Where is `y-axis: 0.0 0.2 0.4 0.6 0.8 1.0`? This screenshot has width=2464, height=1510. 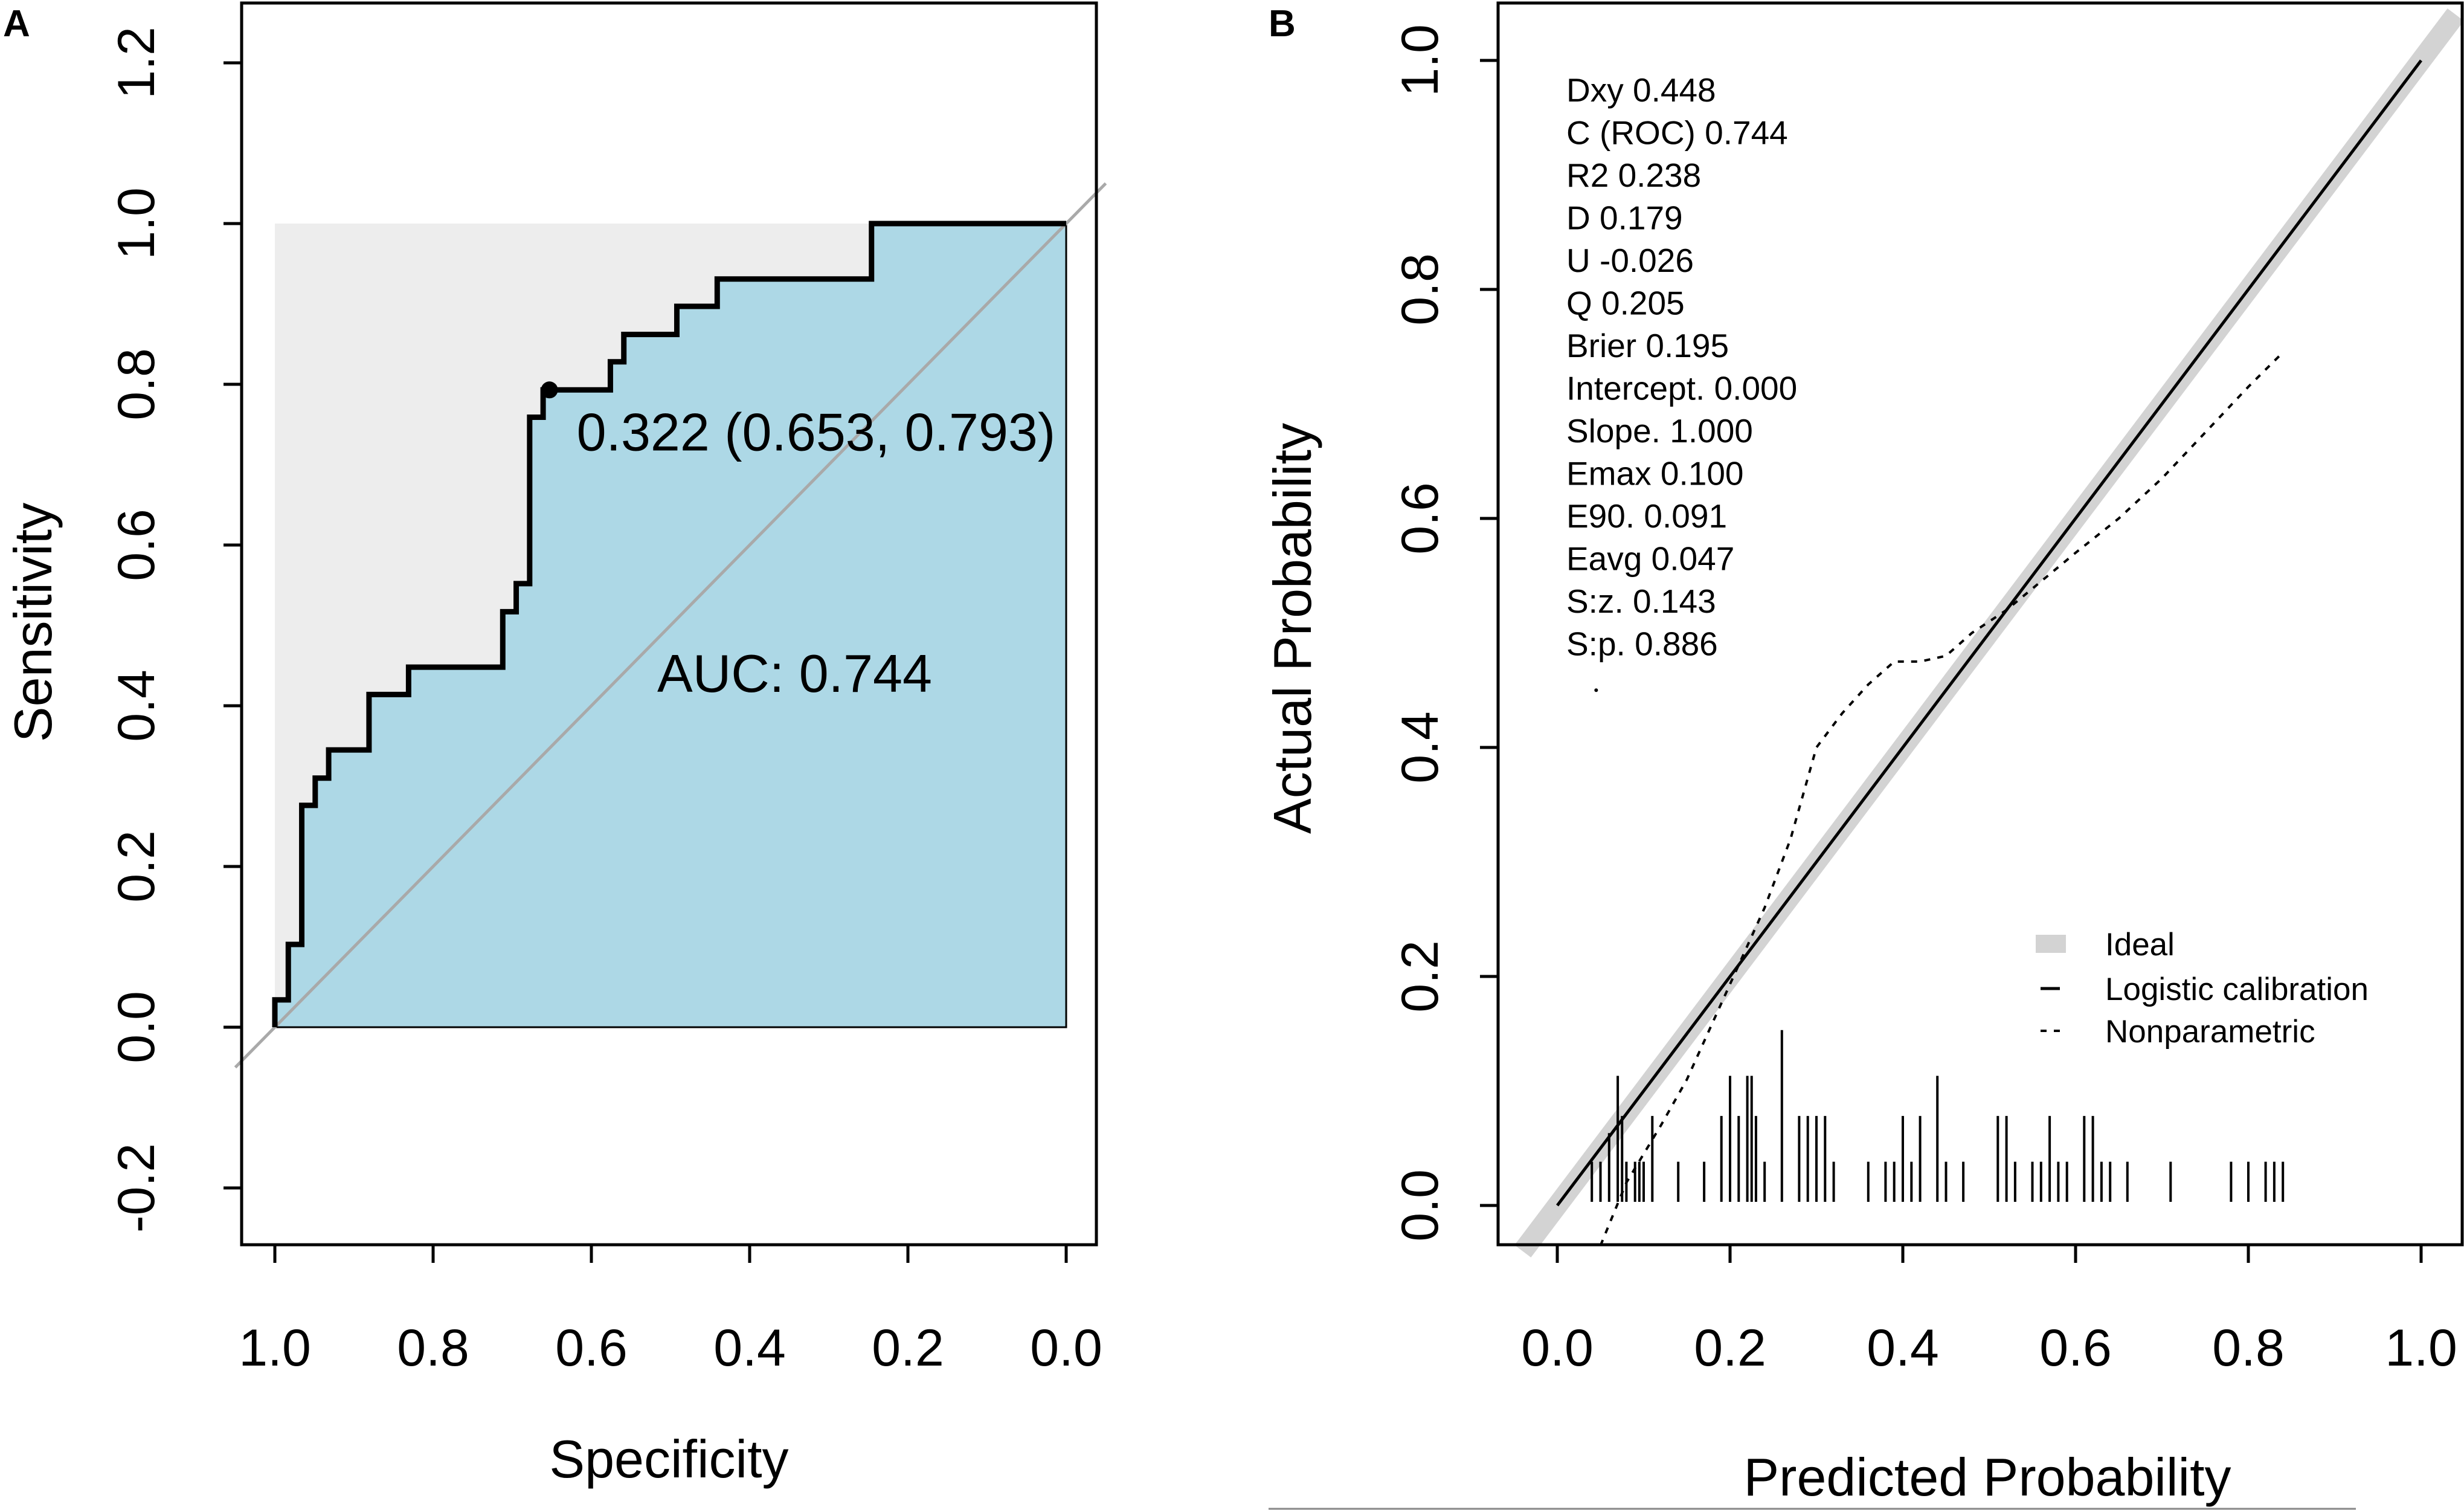 y-axis: 0.0 0.2 0.4 0.6 0.8 1.0 is located at coordinates (1445, 633).